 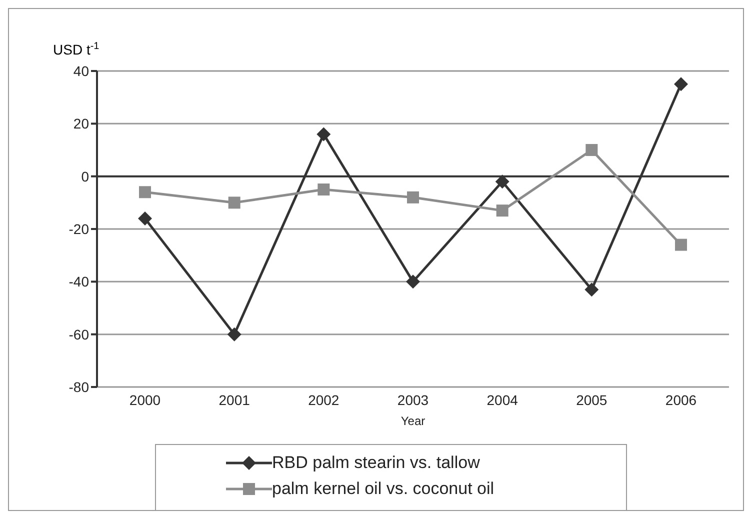 I want to click on y-tick-label: -80, so click(x=79, y=386).